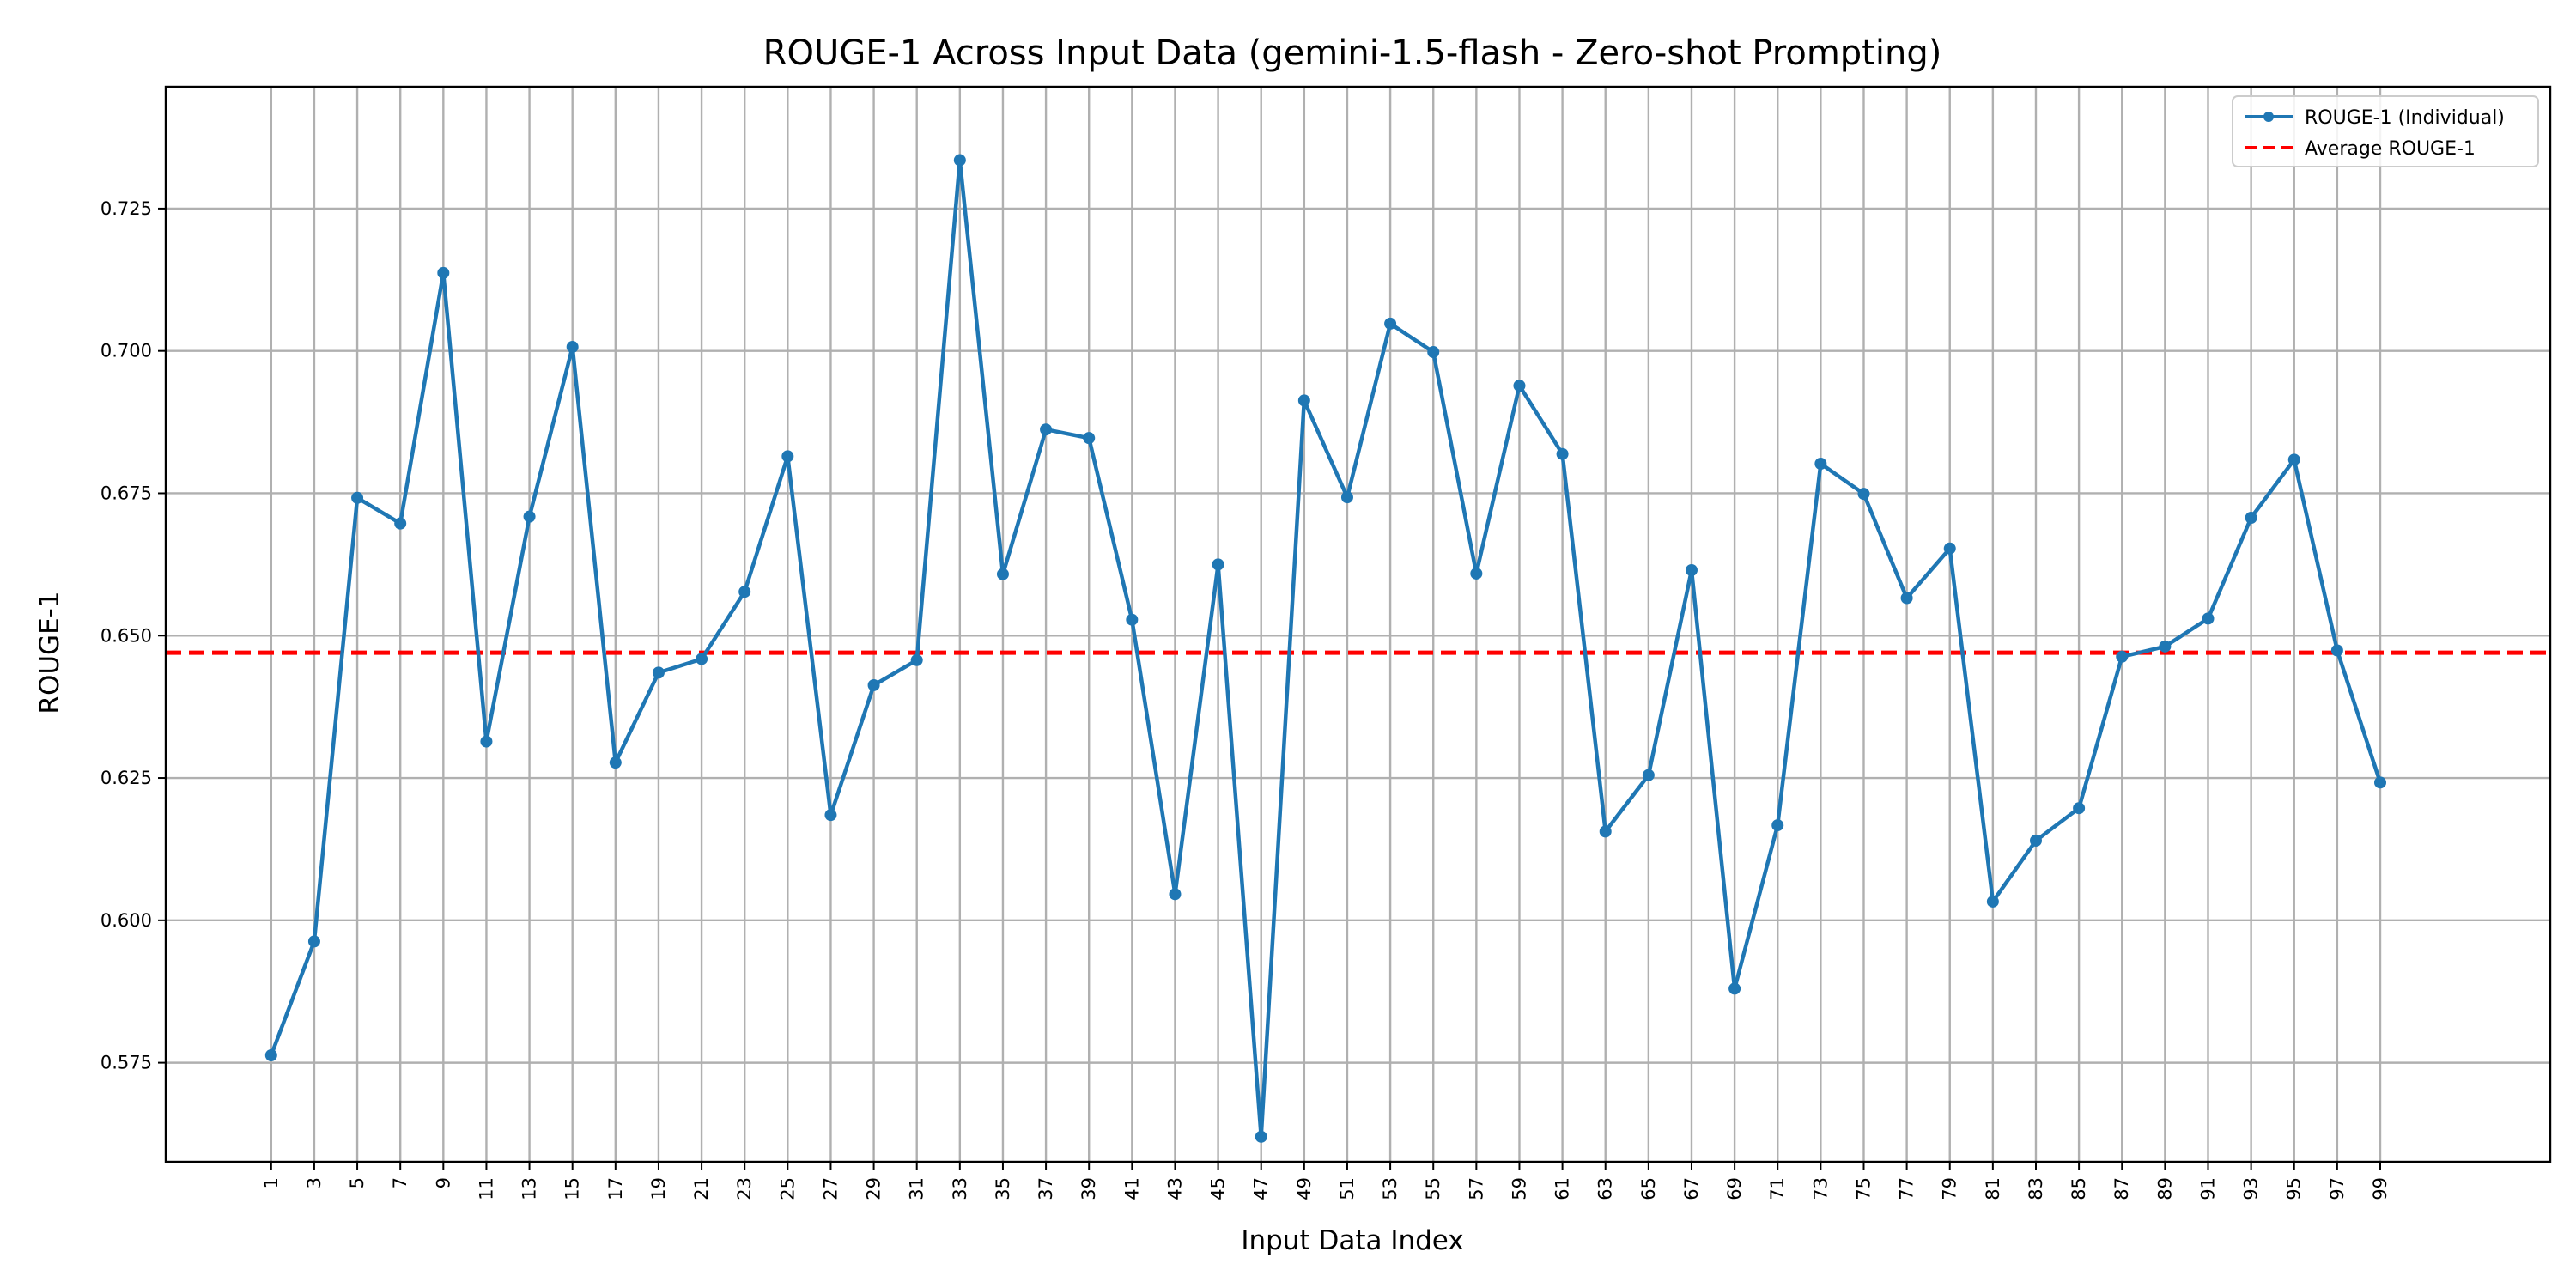 Image resolution: width=2576 pixels, height=1288 pixels. What do you see at coordinates (1218, 1188) in the screenshot?
I see `x-tick-label: 45` at bounding box center [1218, 1188].